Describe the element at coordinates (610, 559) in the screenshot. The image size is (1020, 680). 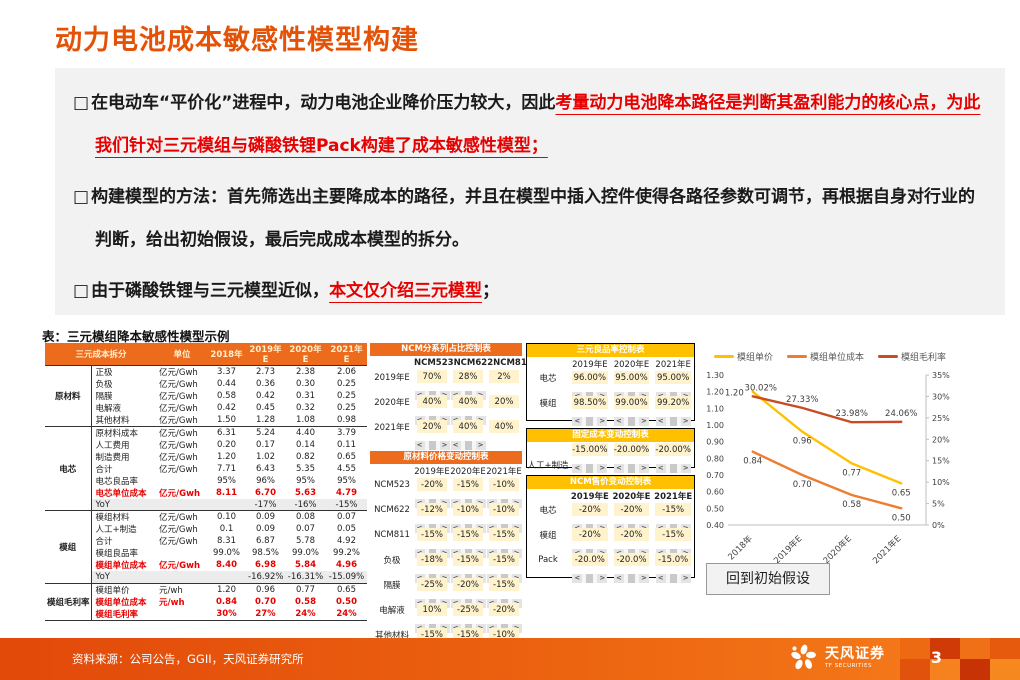
I see `control-value-row: Pack -20.0% -20.0% -15.0%` at that location.